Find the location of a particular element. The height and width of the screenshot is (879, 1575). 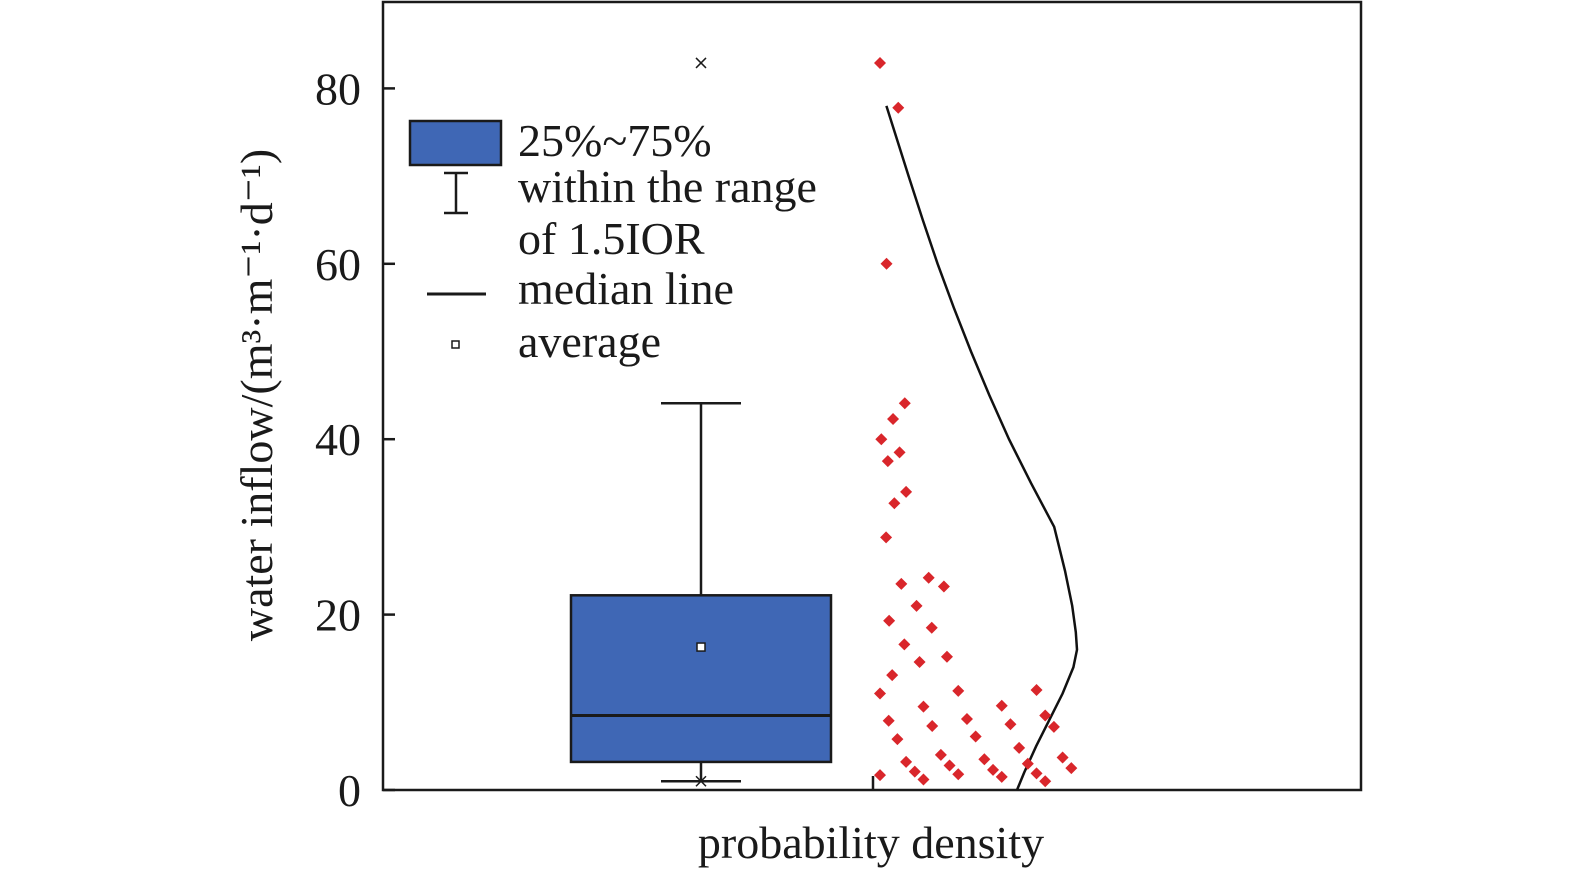

y-axis: 0 20 40 60 80 is located at coordinates (355, 439).